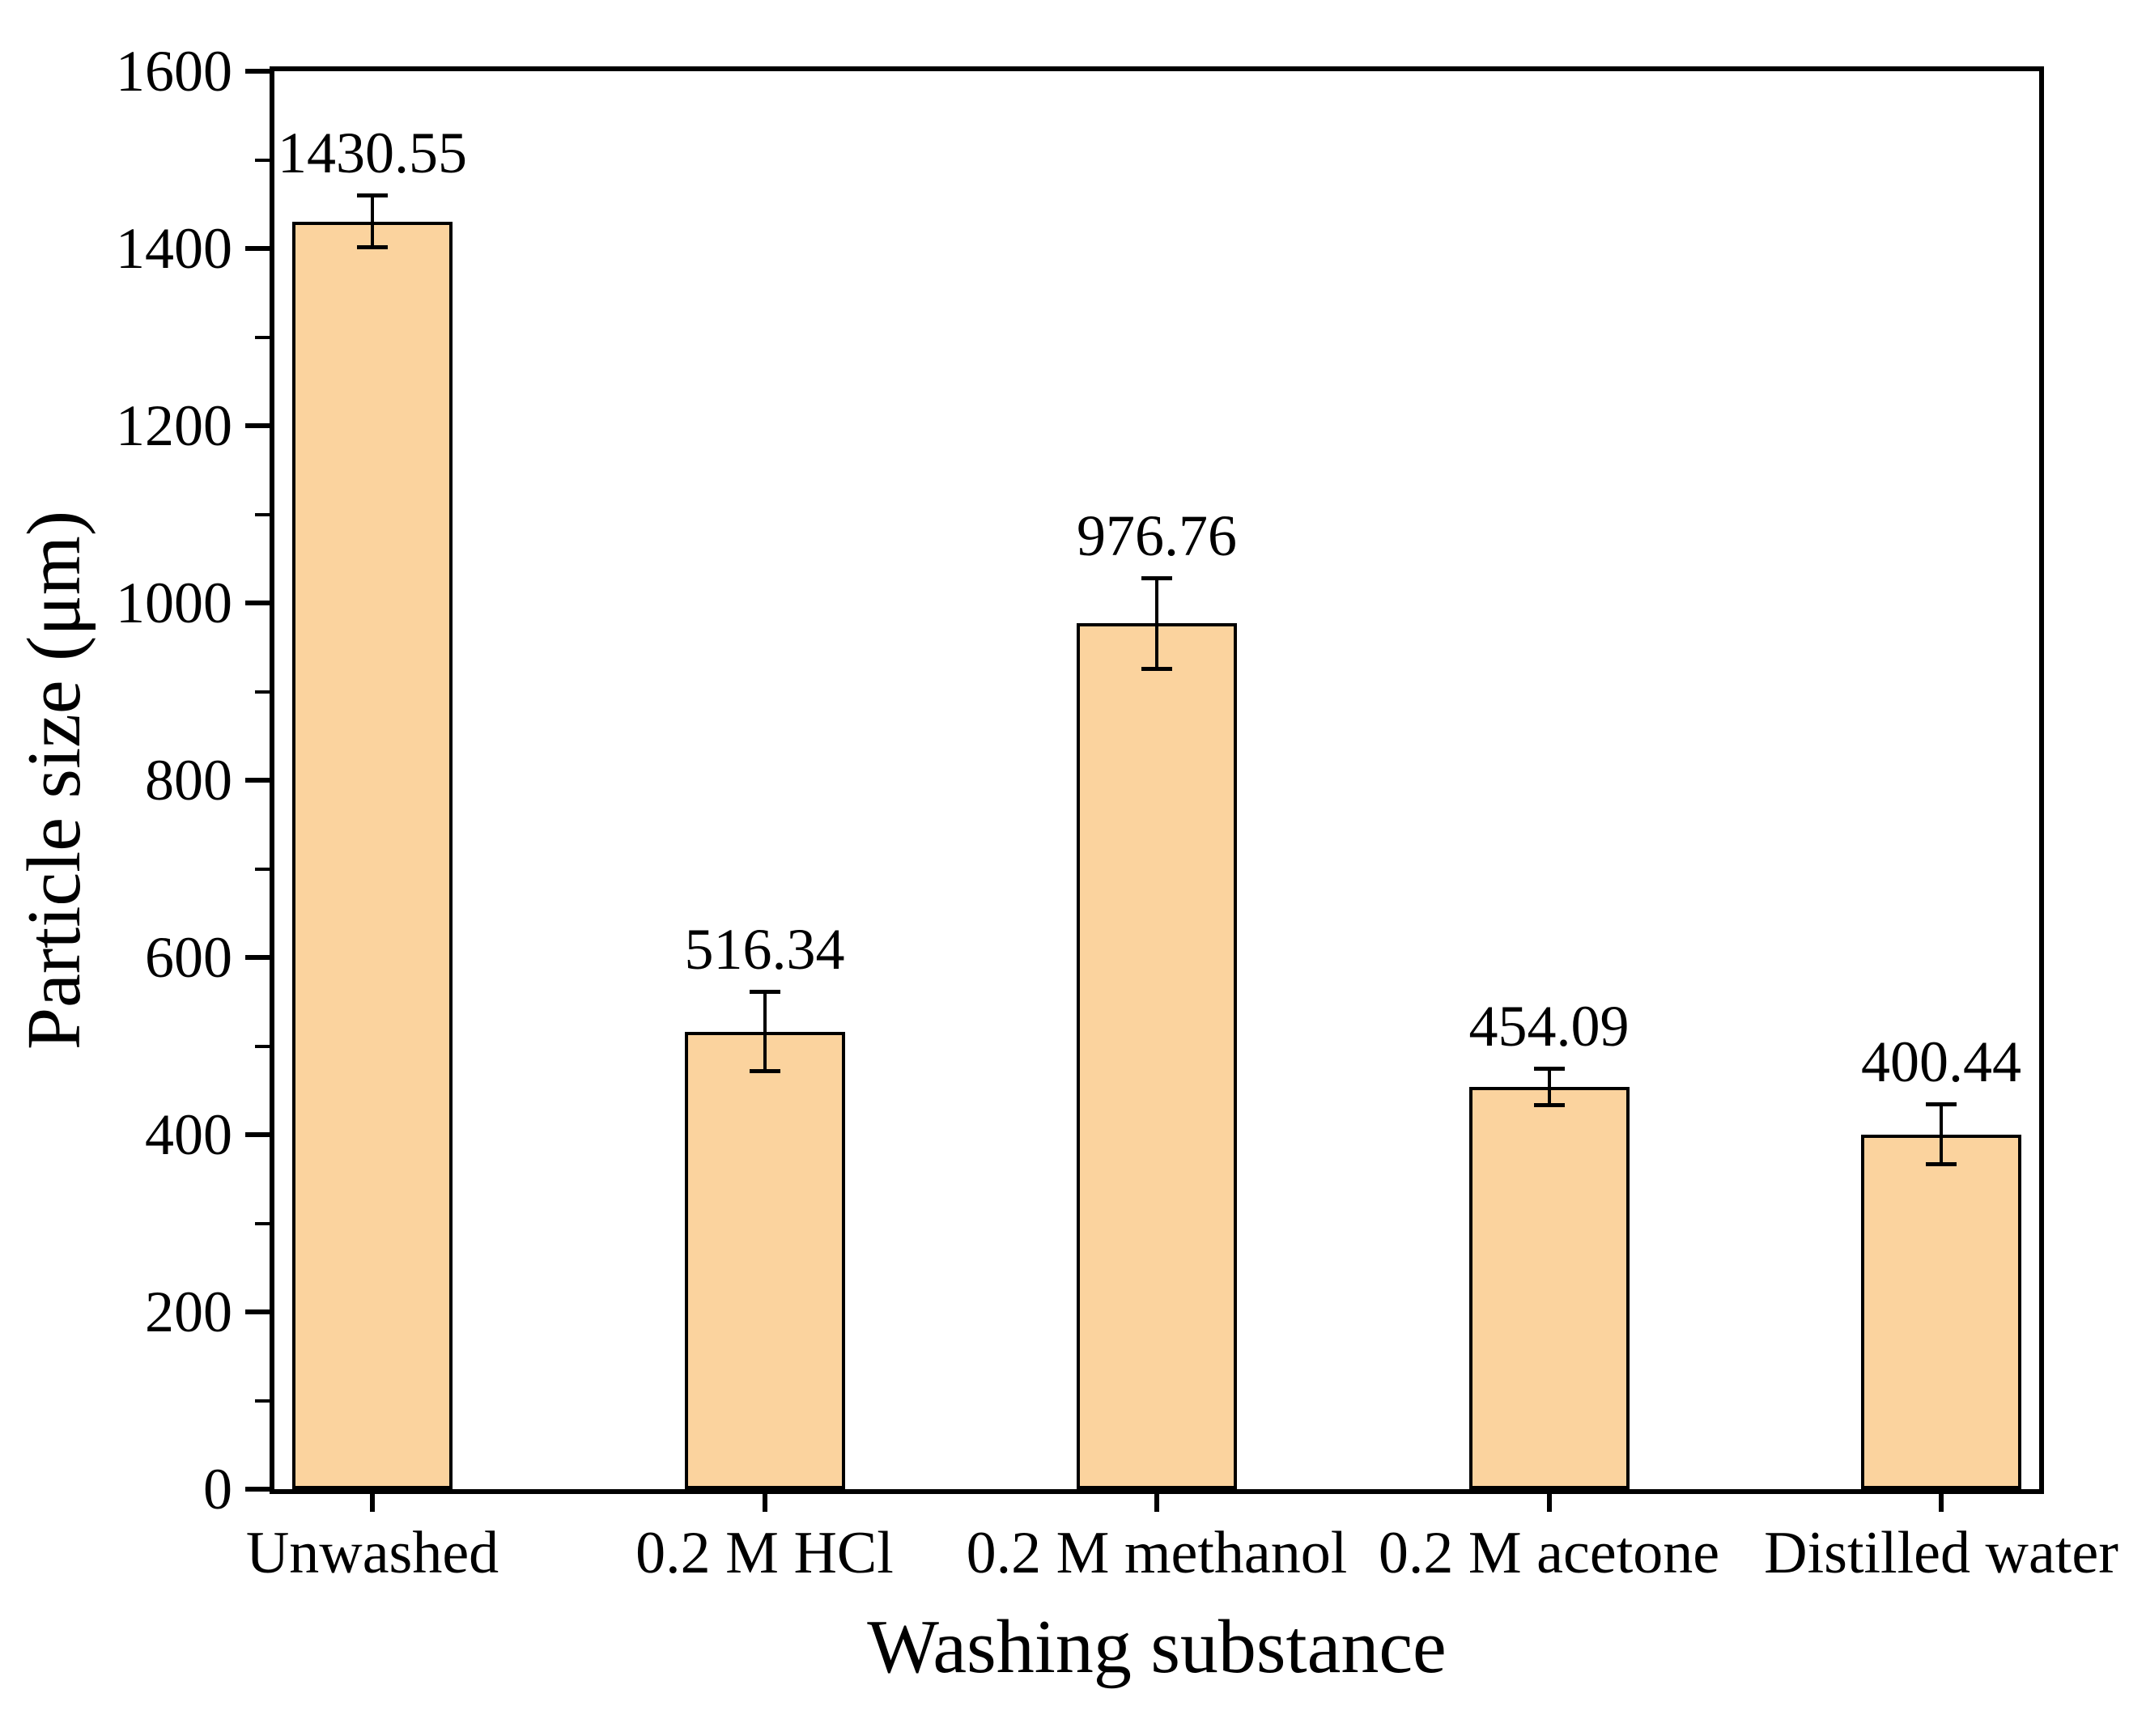  I want to click on y-axis-tick-label: 200, so click(188, 1312).